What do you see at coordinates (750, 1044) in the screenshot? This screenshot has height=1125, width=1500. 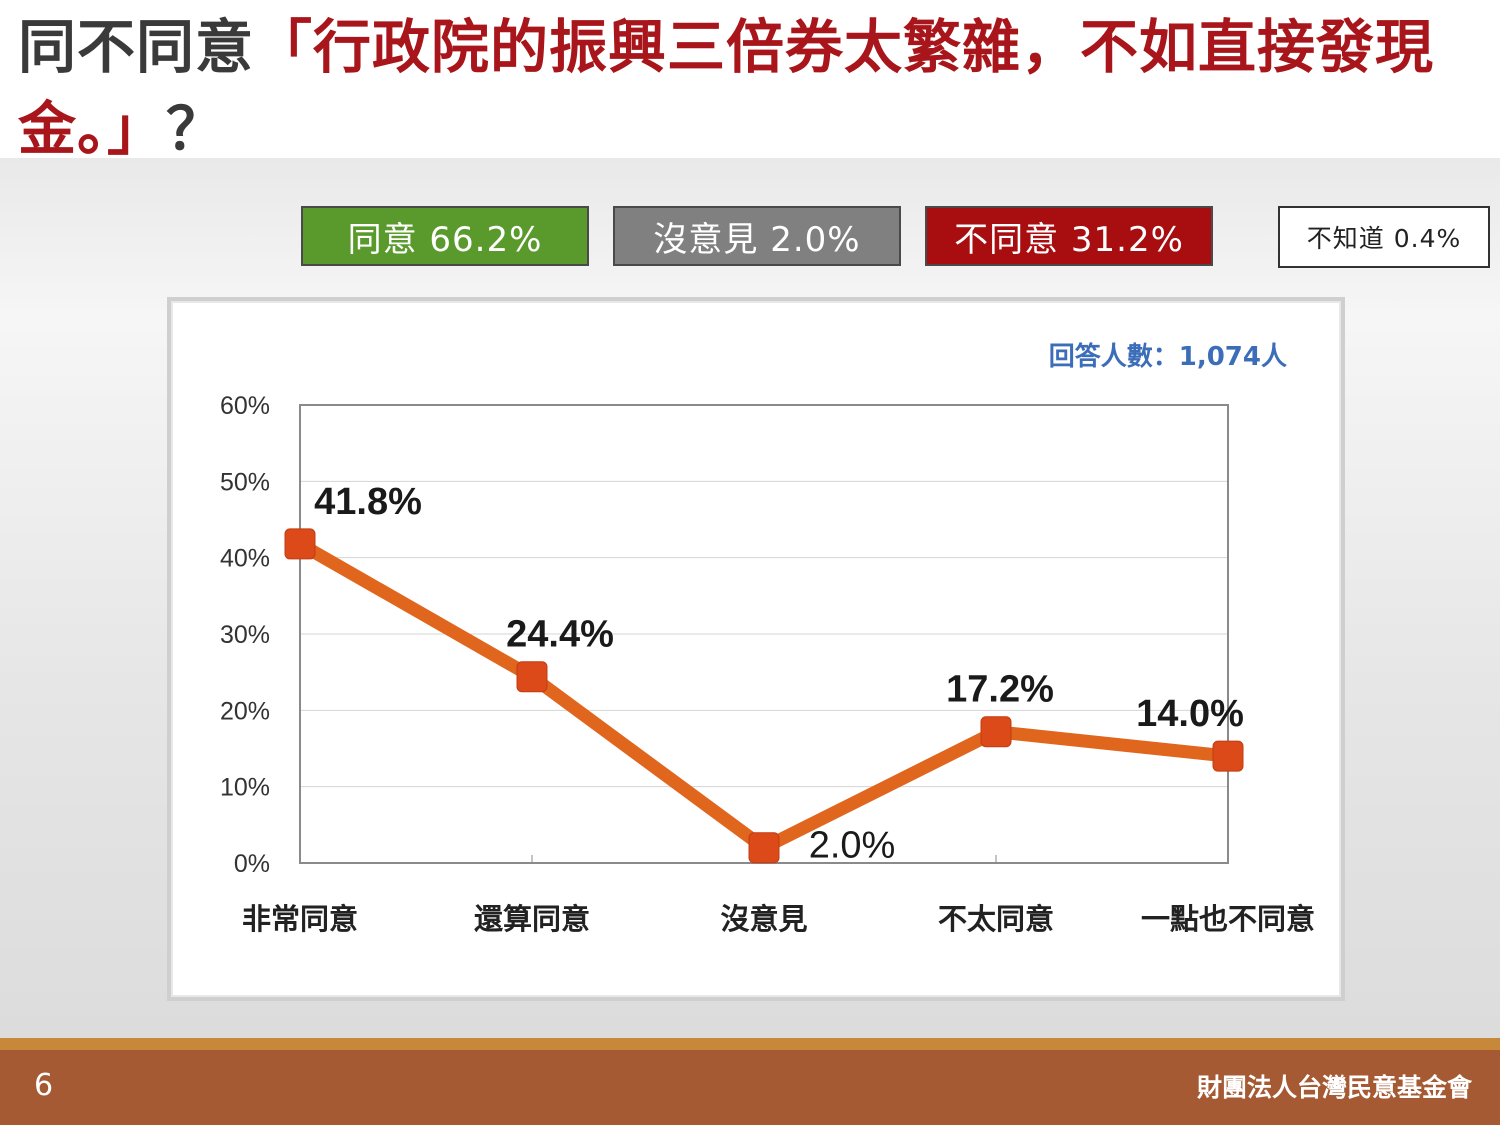 I see `footer-accent-line` at bounding box center [750, 1044].